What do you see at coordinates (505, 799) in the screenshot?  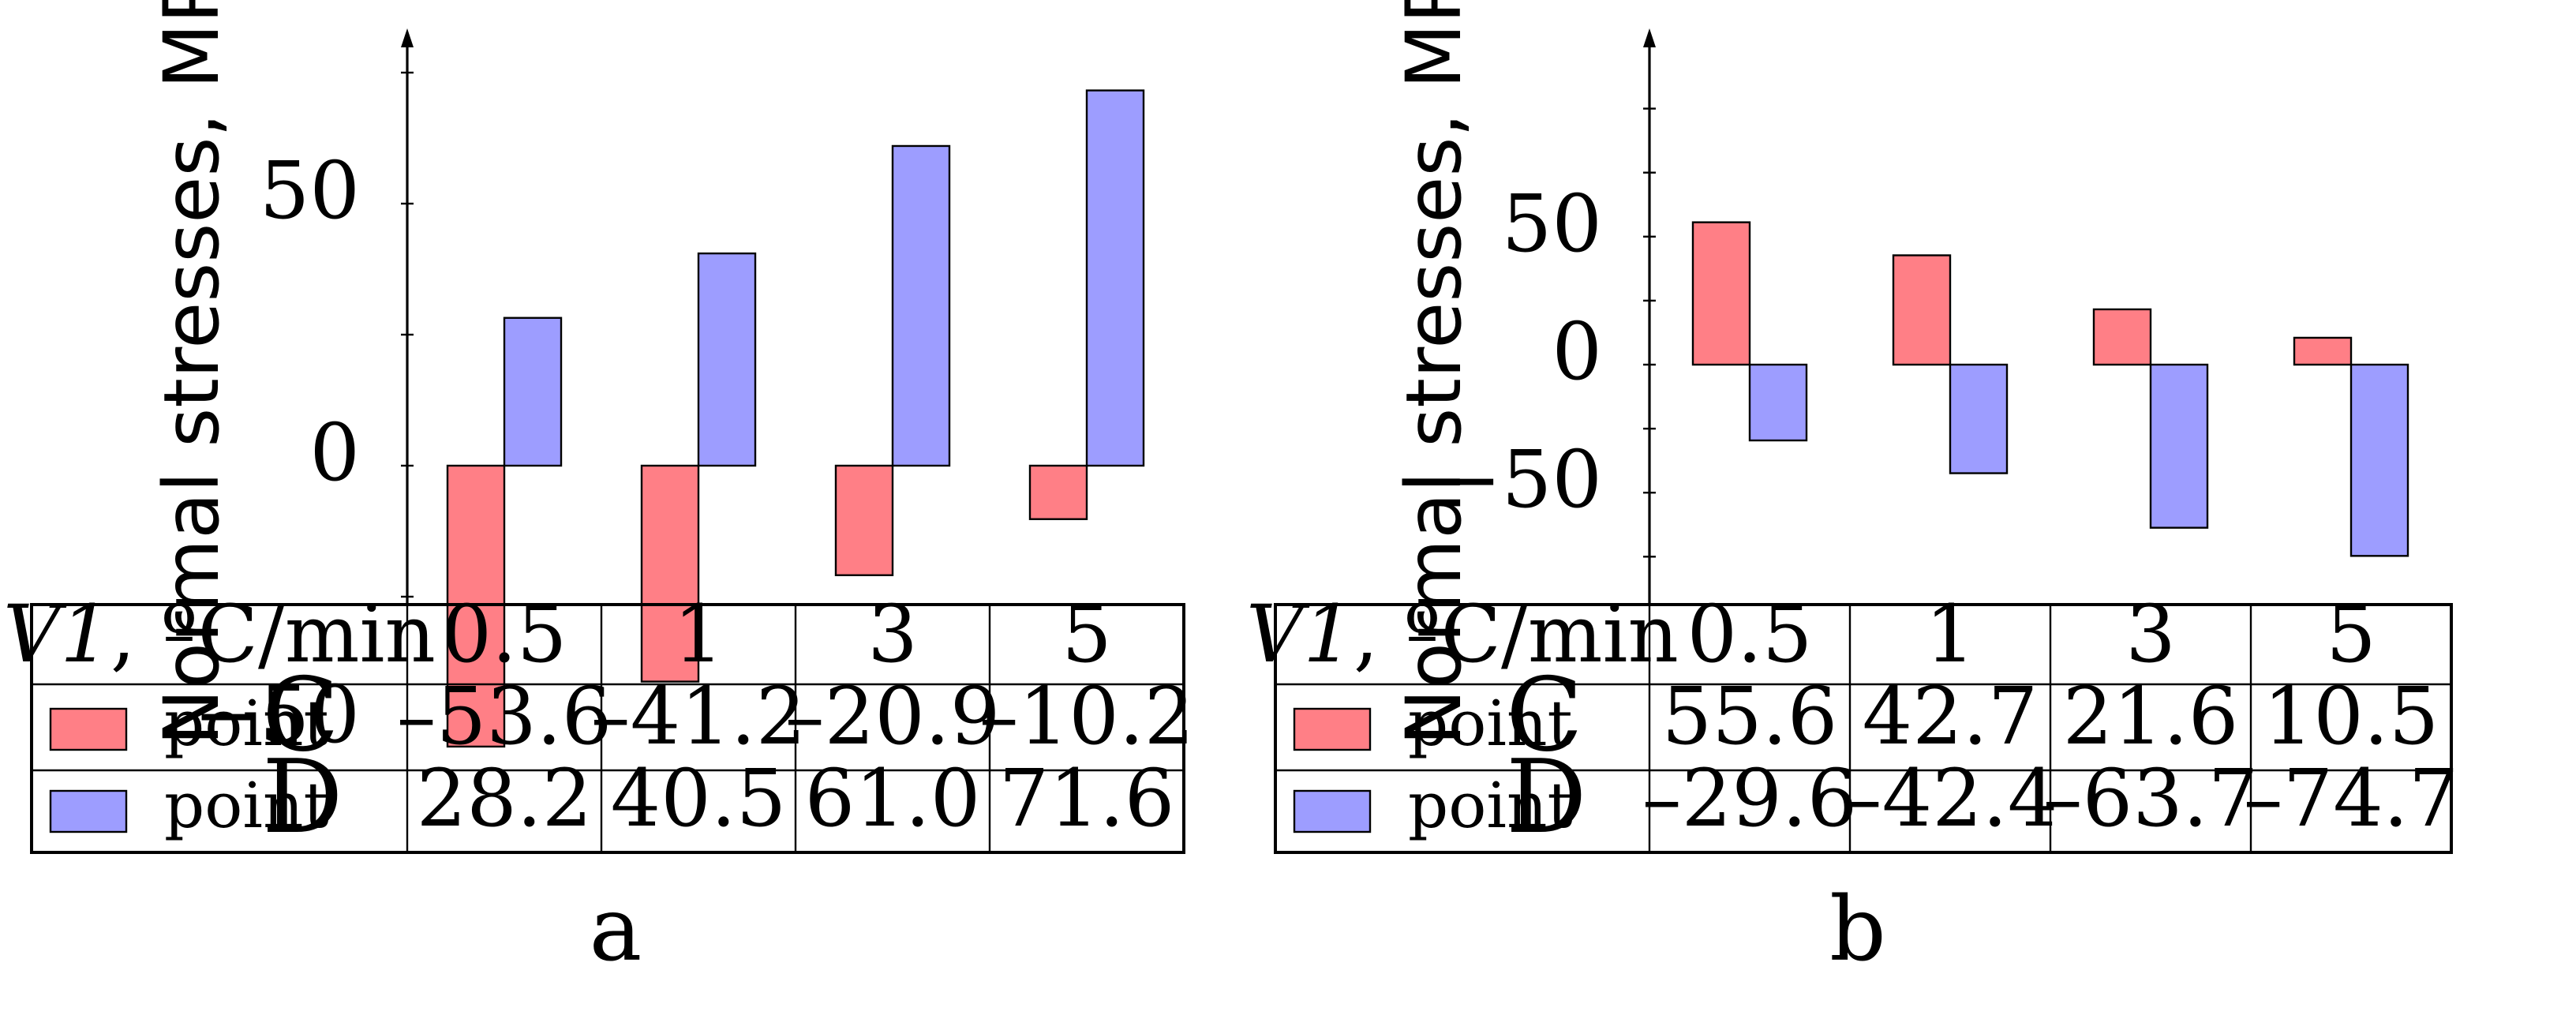 I see `table-value-cell: 28.2` at bounding box center [505, 799].